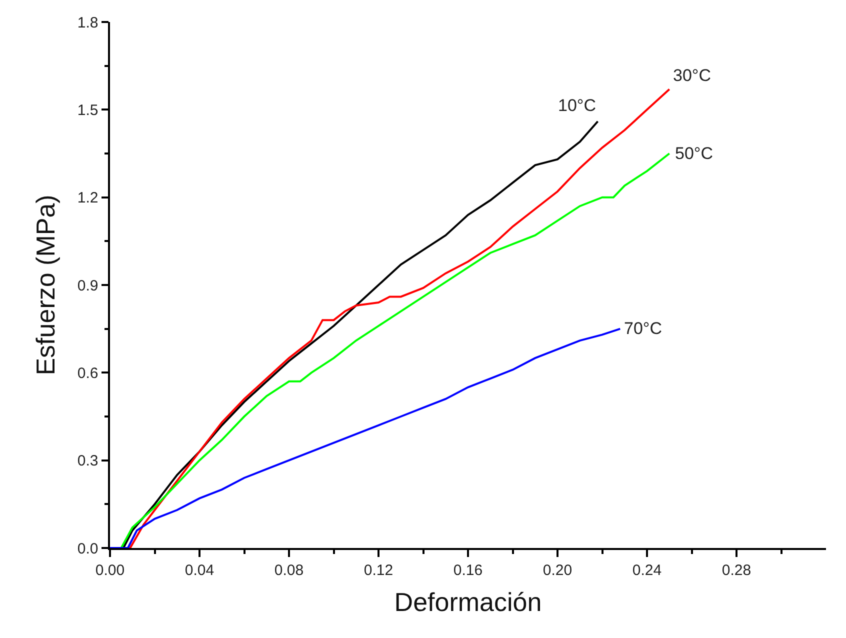  Describe the element at coordinates (87, 373) in the screenshot. I see `y-tick-label: 0.6` at that location.